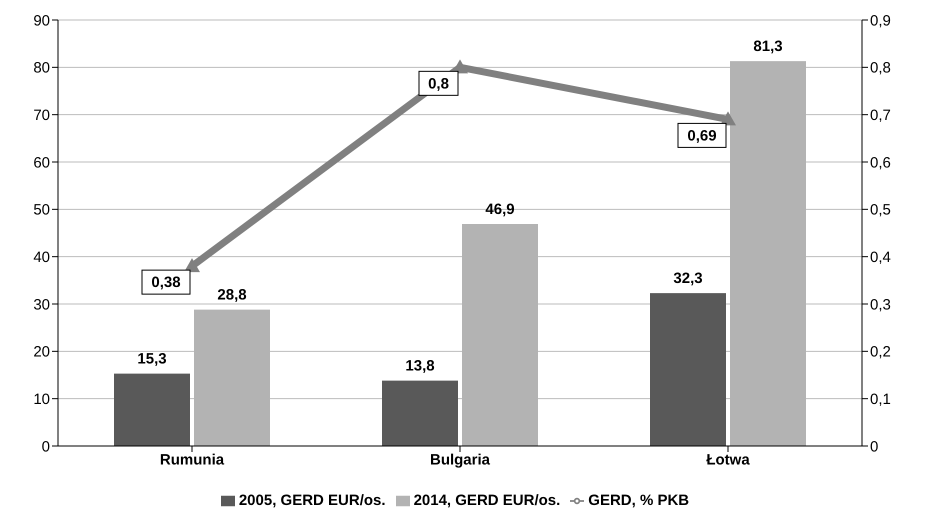 This screenshot has height=527, width=930. What do you see at coordinates (312, 500) in the screenshot?
I see `legend-label: 2005, GERD EUR/os.` at bounding box center [312, 500].